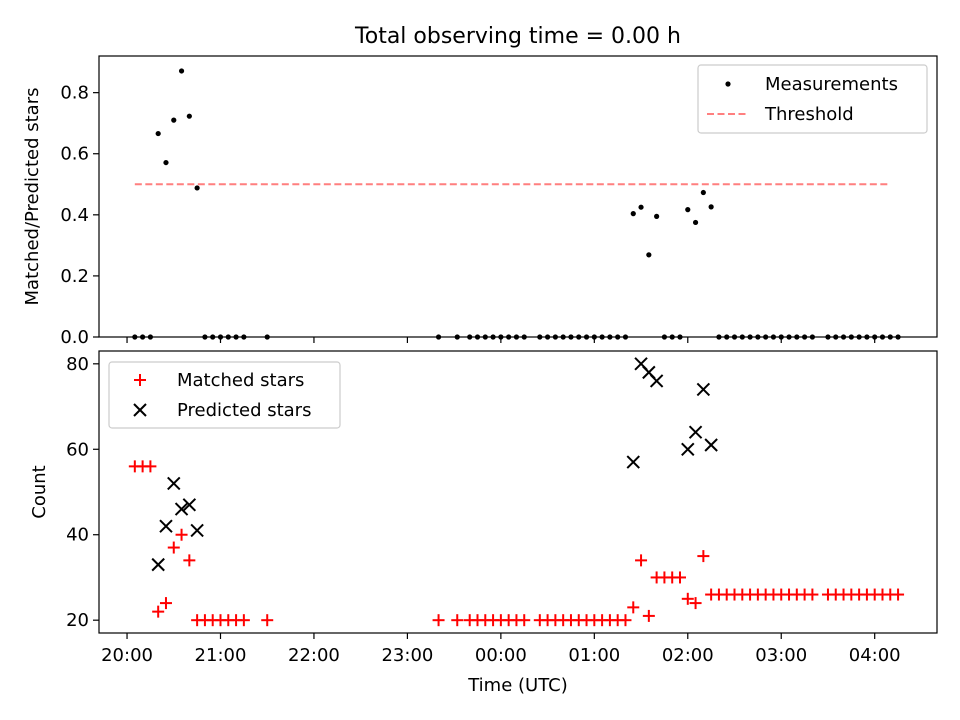  I want to click on top-legend: Measurements Threshold, so click(812, 99).